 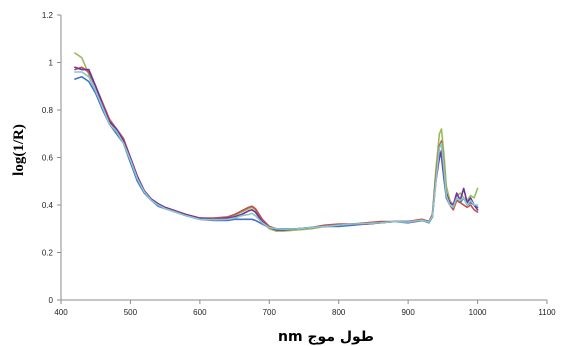 I want to click on y-tick-label: 0, so click(x=51, y=300).